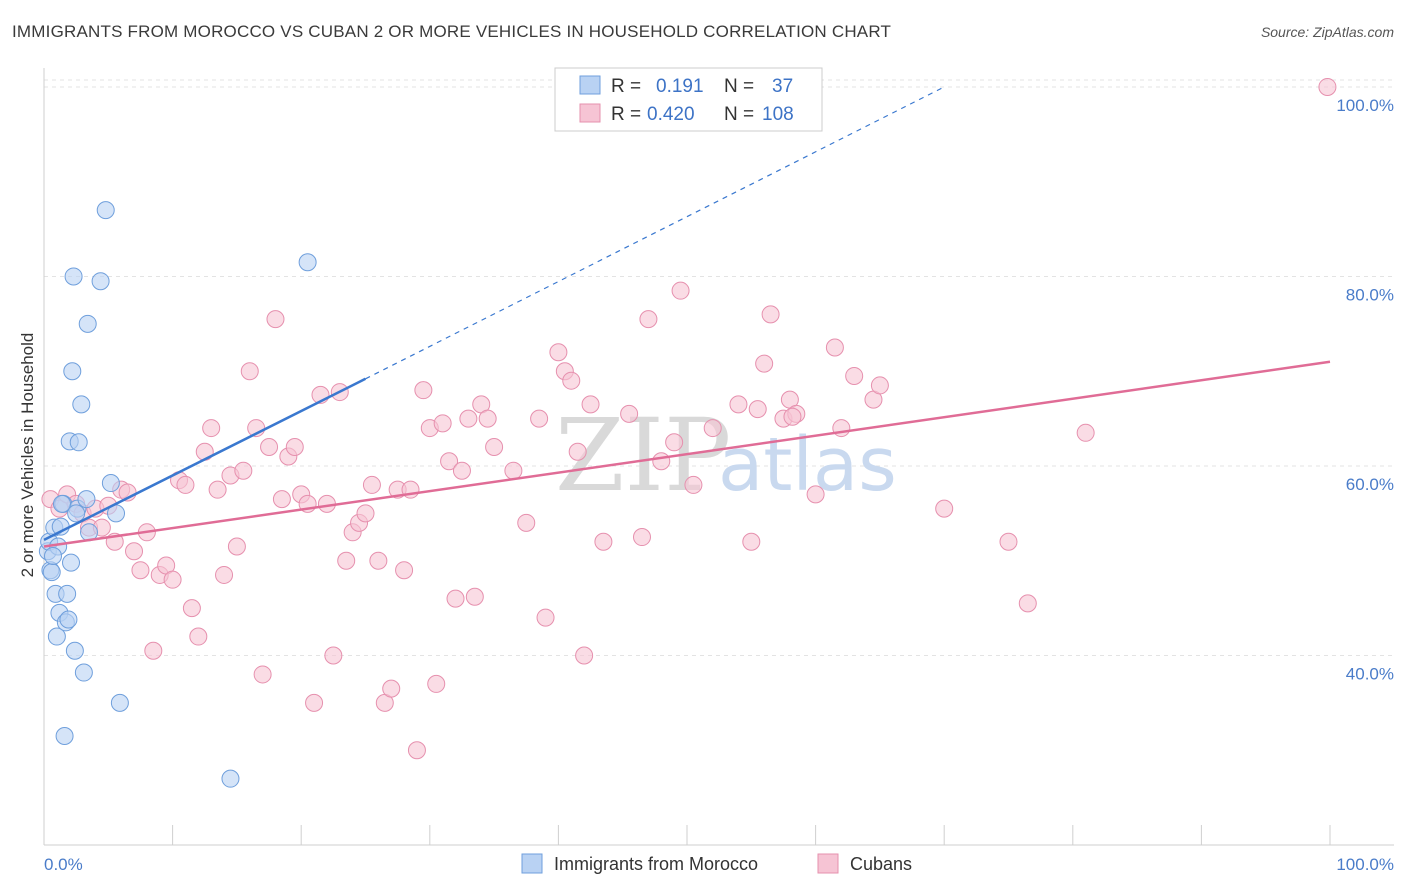 This screenshot has width=1406, height=892. I want to click on y-tick-label-80: 80.0%, so click(1370, 294).